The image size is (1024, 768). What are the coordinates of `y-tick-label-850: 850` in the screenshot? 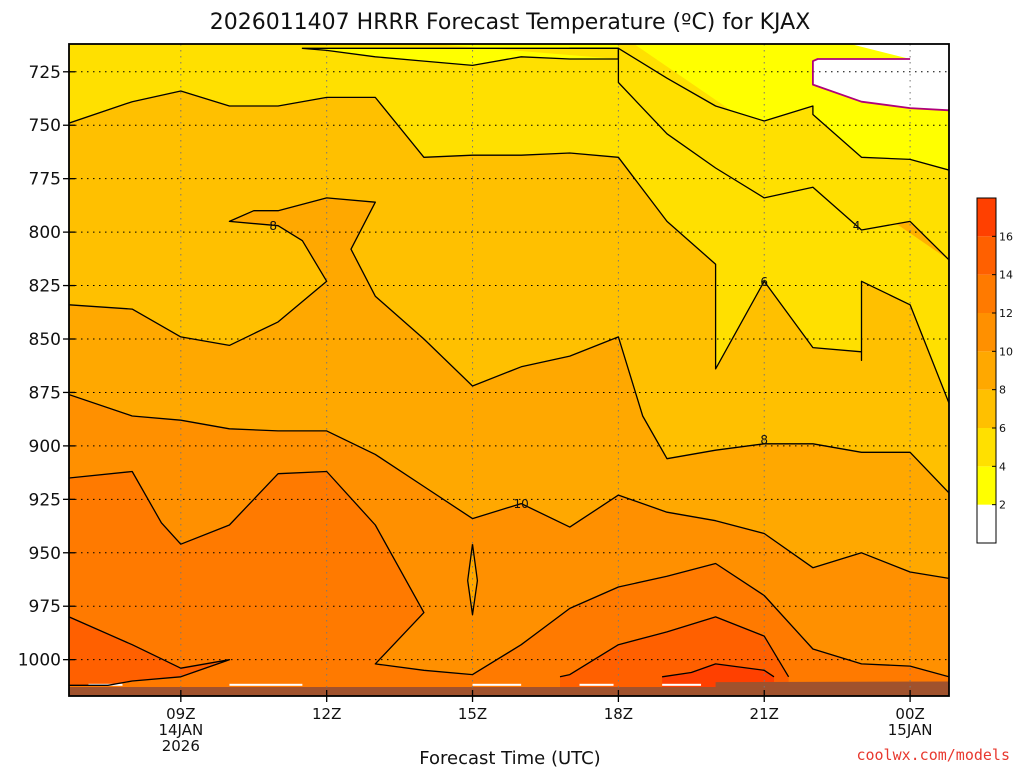 It's located at (45, 340).